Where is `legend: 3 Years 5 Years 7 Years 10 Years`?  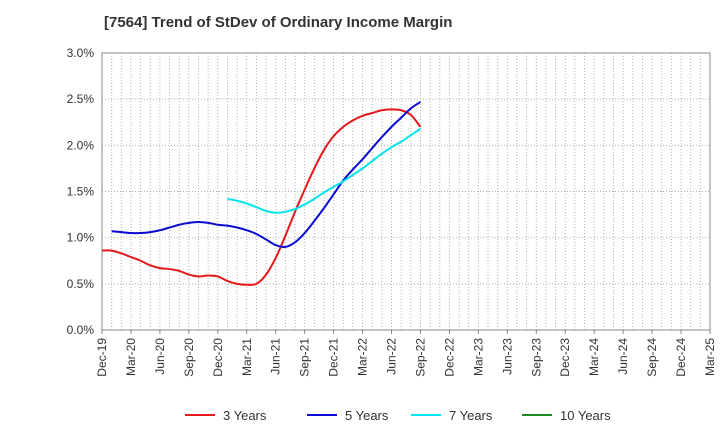
legend: 3 Years 5 Years 7 Years 10 Years is located at coordinates (398, 415).